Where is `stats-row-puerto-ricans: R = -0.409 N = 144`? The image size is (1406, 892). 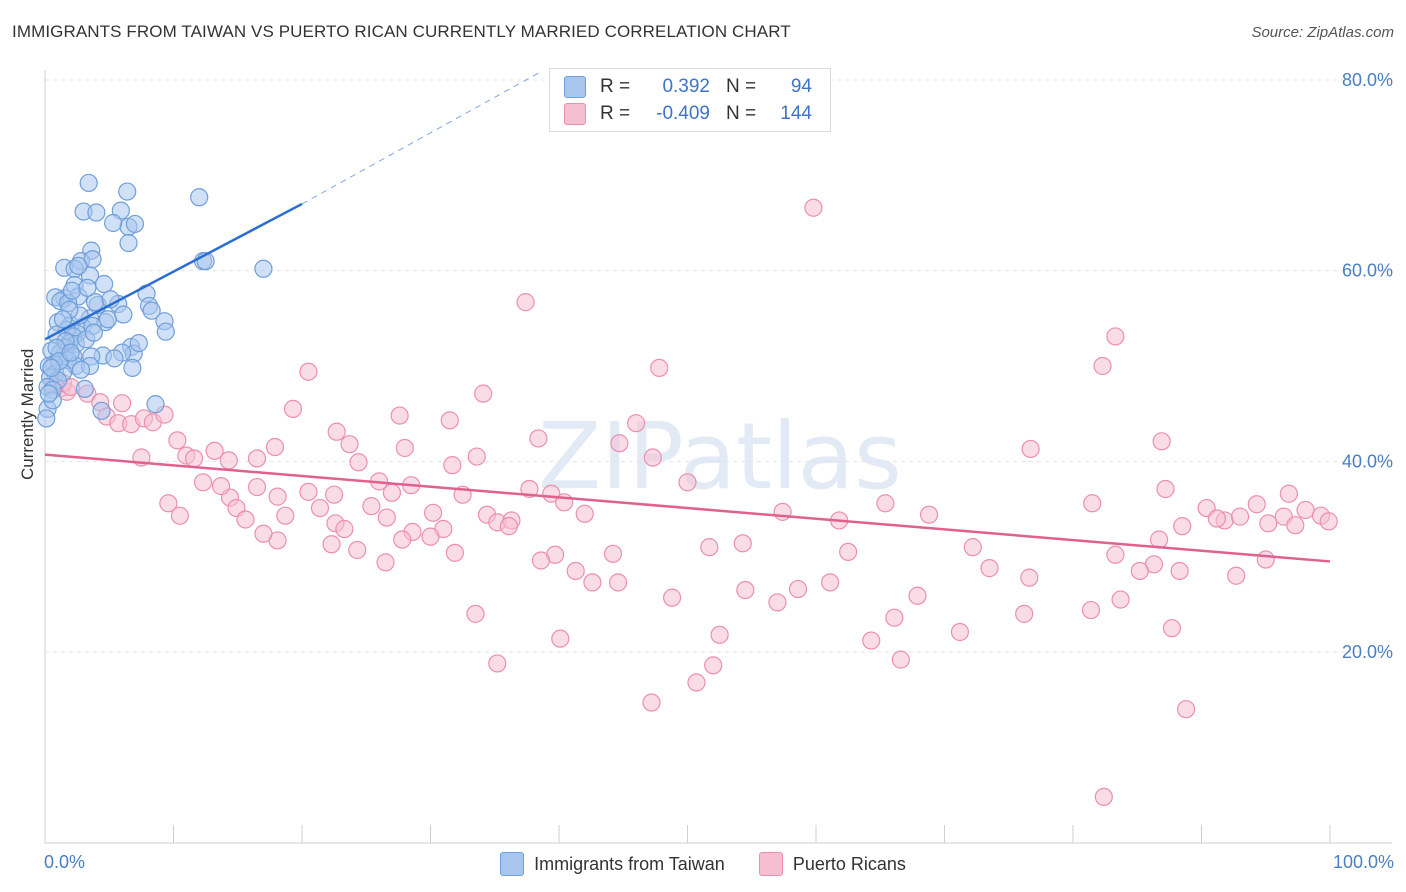
stats-row-puerto-ricans: R = -0.409 N = 144 is located at coordinates (688, 114).